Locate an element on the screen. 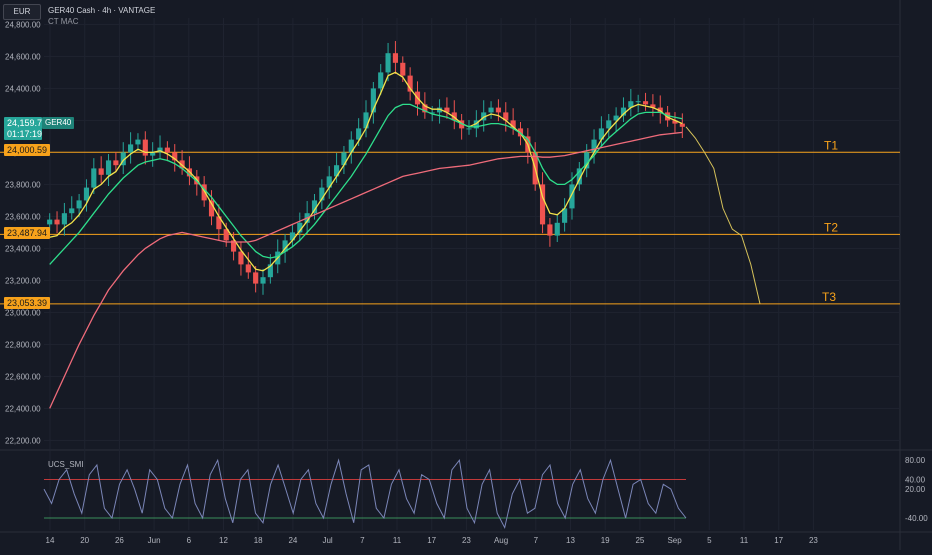 This screenshot has height=555, width=932. time-tick-label: 6 is located at coordinates (189, 540).